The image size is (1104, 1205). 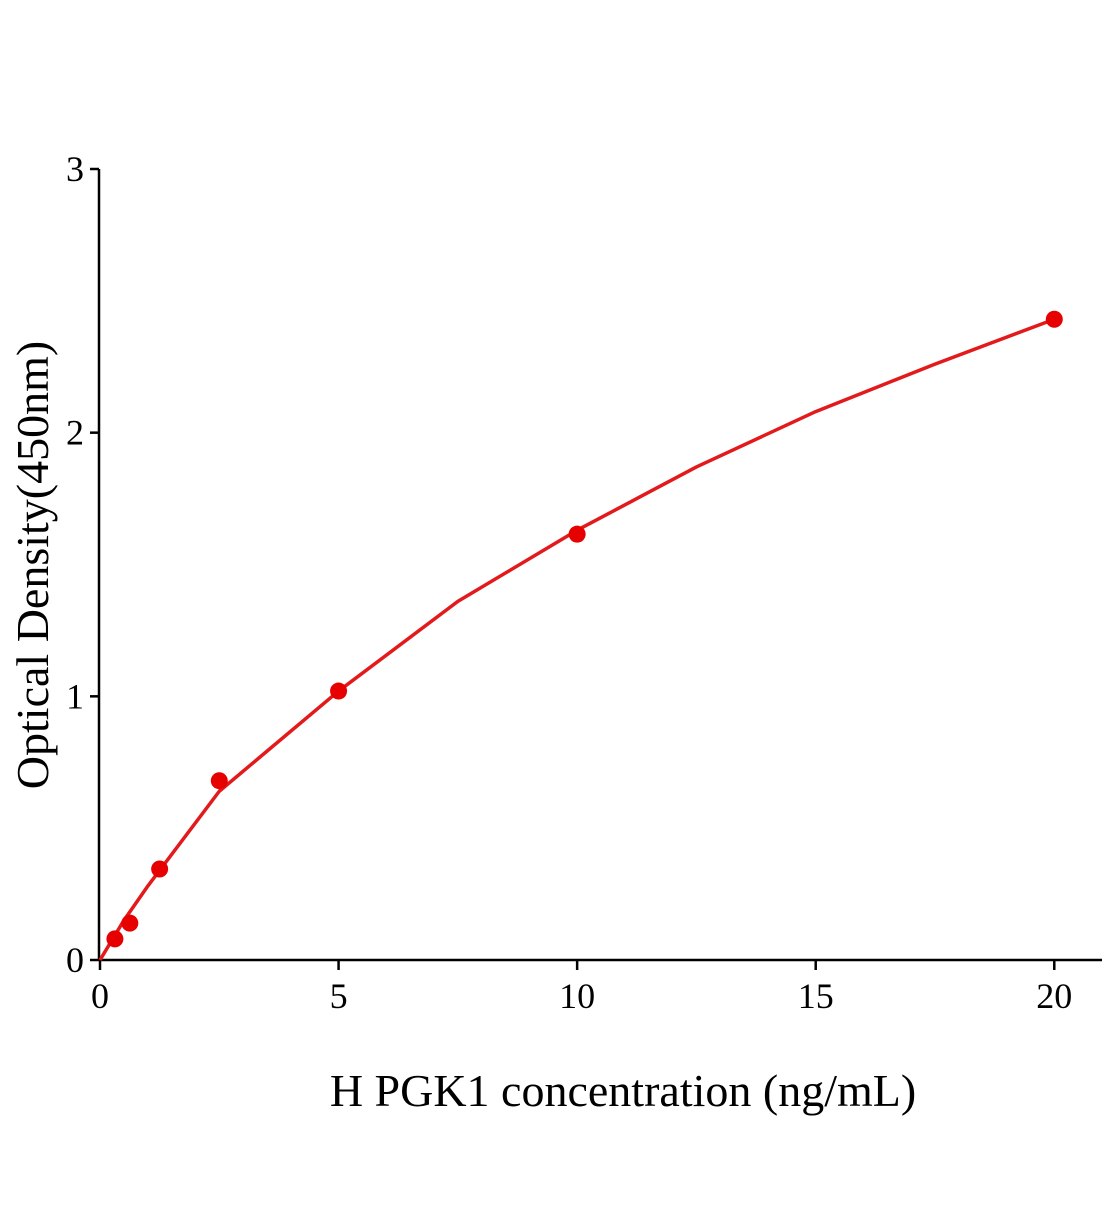 What do you see at coordinates (577, 996) in the screenshot?
I see `x-tick-label: 10` at bounding box center [577, 996].